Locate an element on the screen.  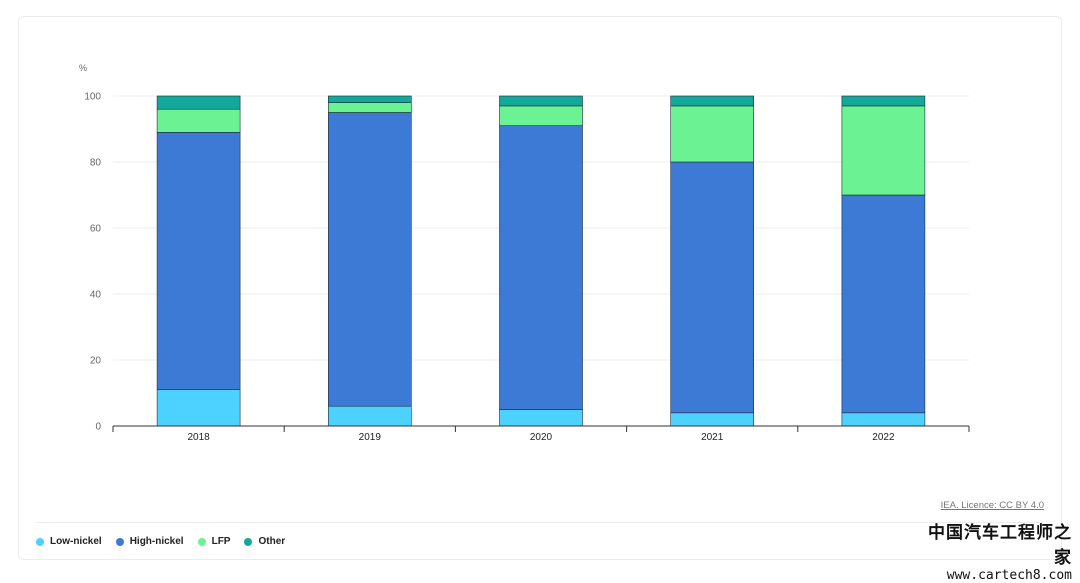
y-axis-unit: % is located at coordinates (83, 68).